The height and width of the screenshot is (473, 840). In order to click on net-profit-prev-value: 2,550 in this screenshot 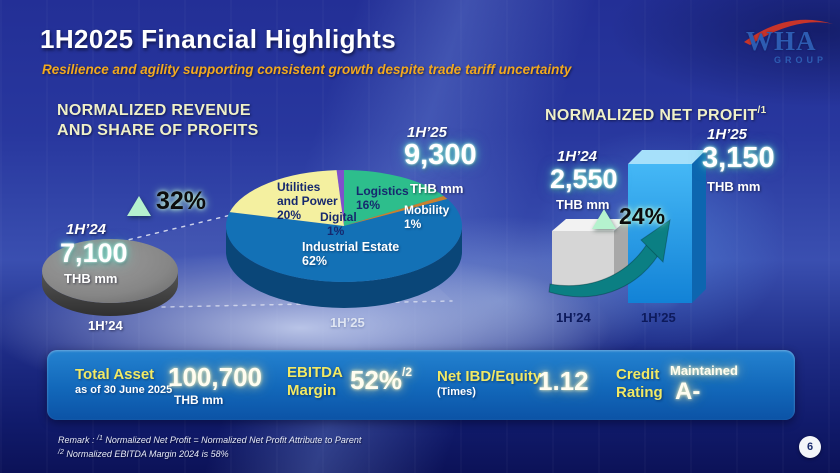, I will do `click(584, 179)`.